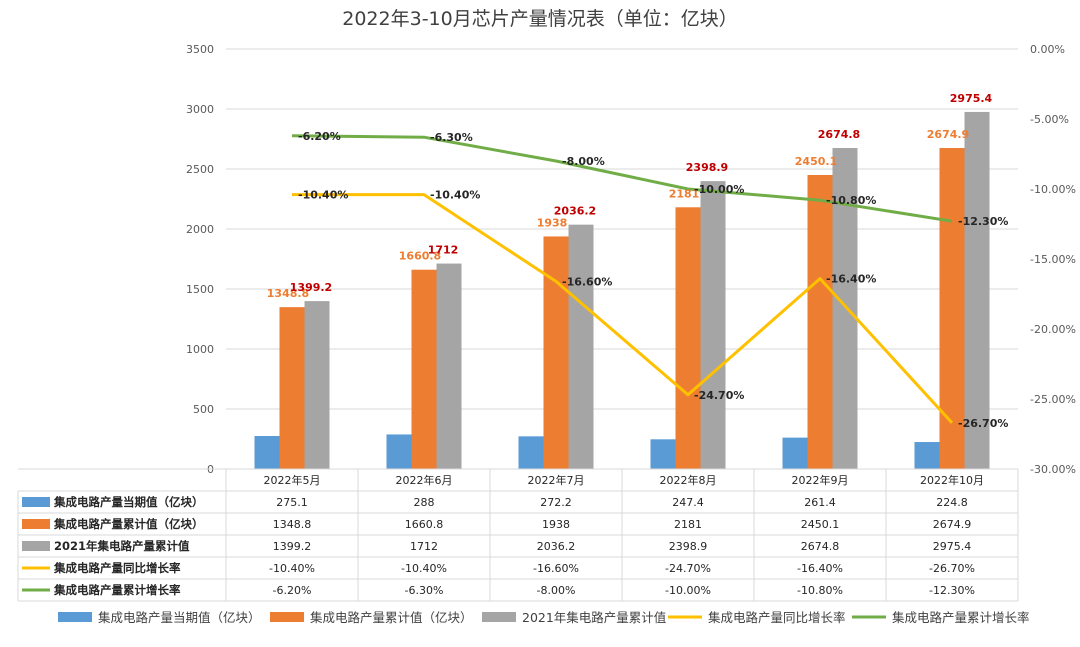 This screenshot has width=1080, height=647. What do you see at coordinates (820, 568) in the screenshot?
I see `table-cell: -16.40%` at bounding box center [820, 568].